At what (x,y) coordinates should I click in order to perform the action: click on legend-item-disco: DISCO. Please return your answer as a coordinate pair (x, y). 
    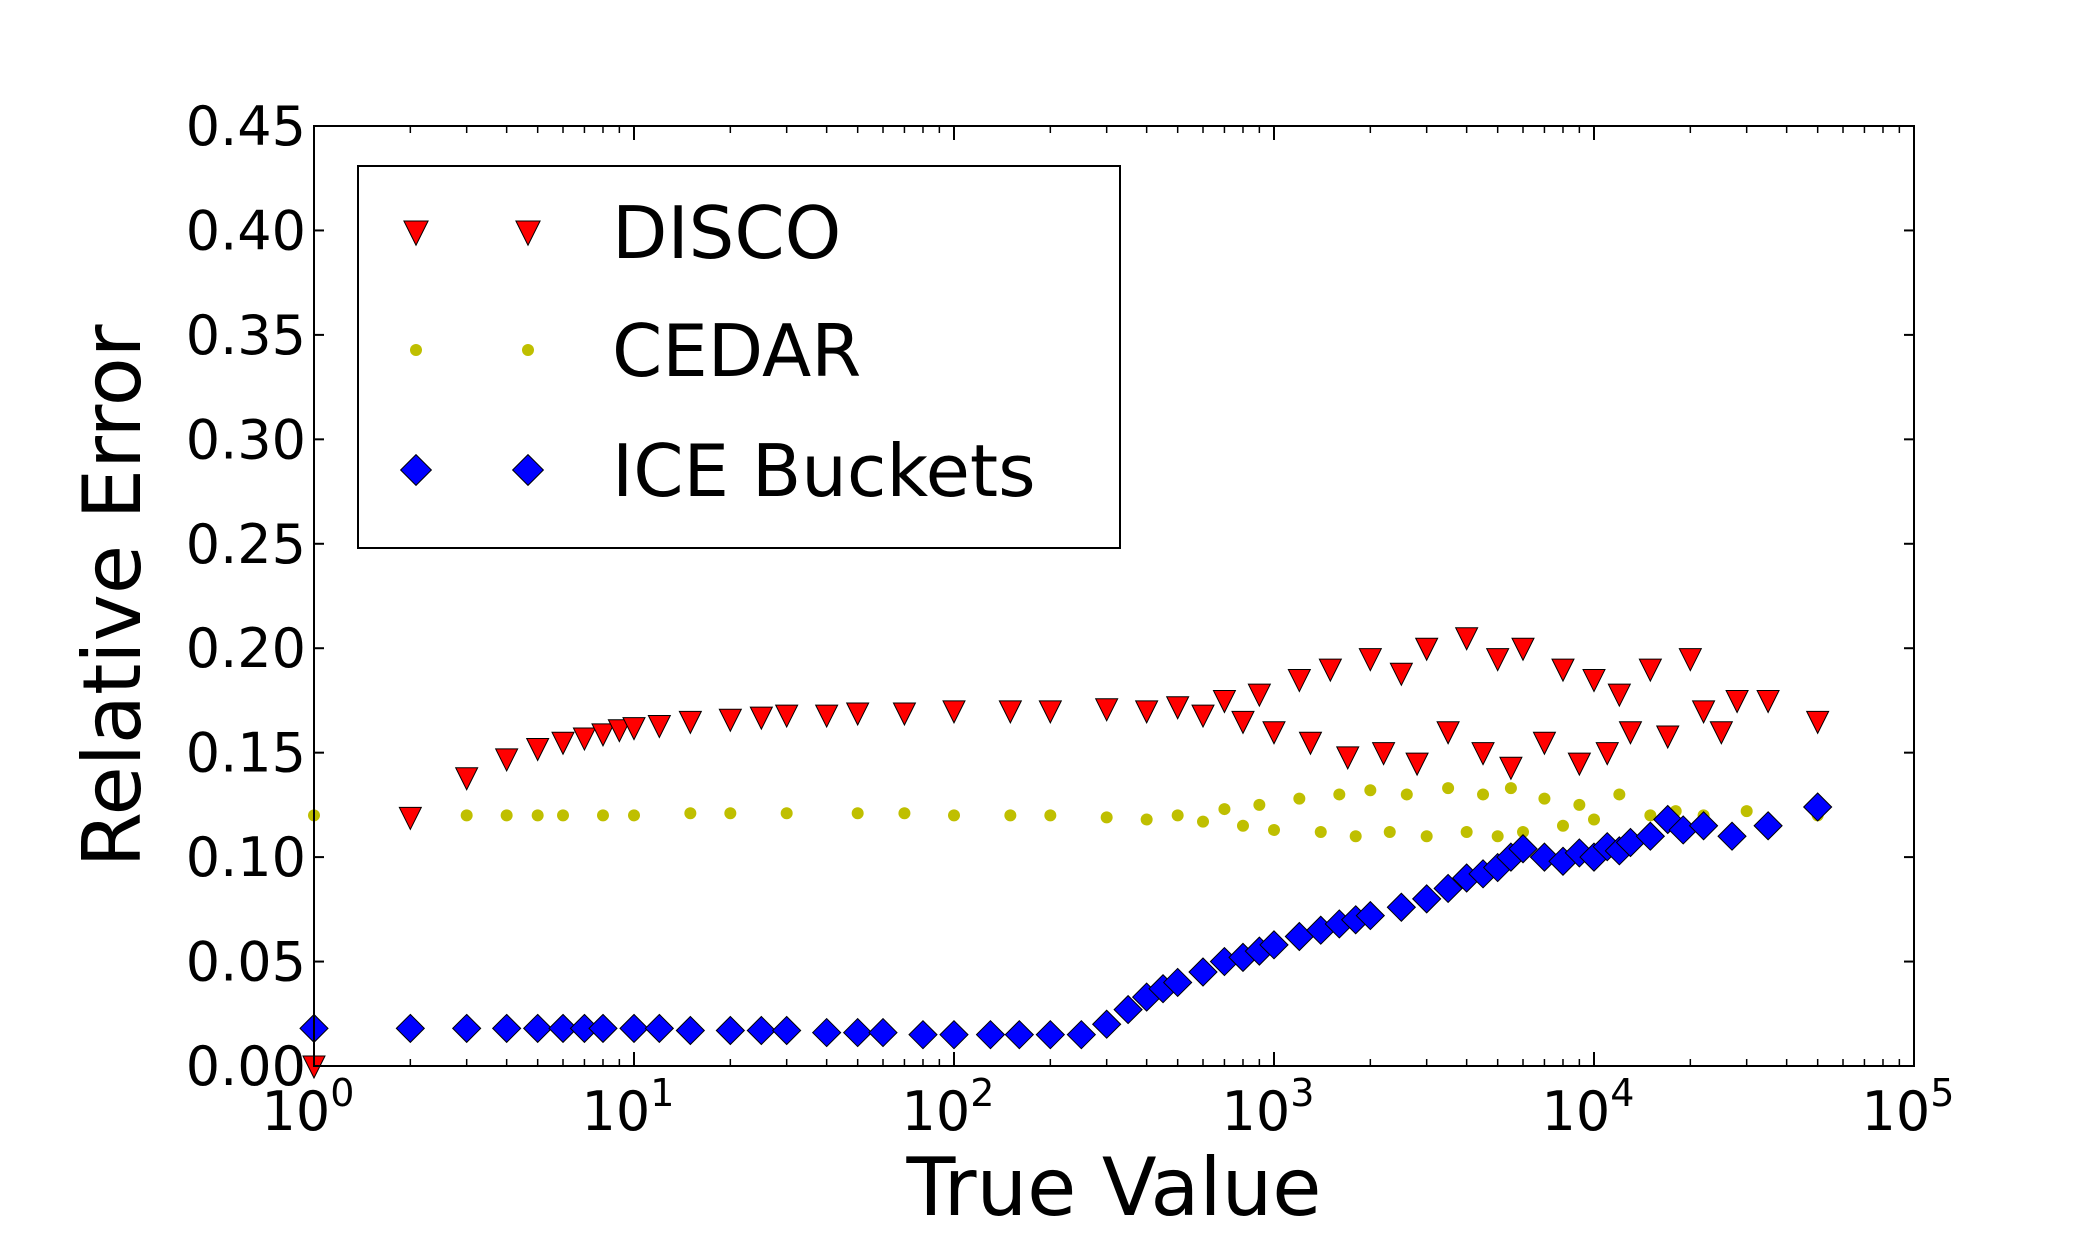
    Looking at the image, I should click on (622, 233).